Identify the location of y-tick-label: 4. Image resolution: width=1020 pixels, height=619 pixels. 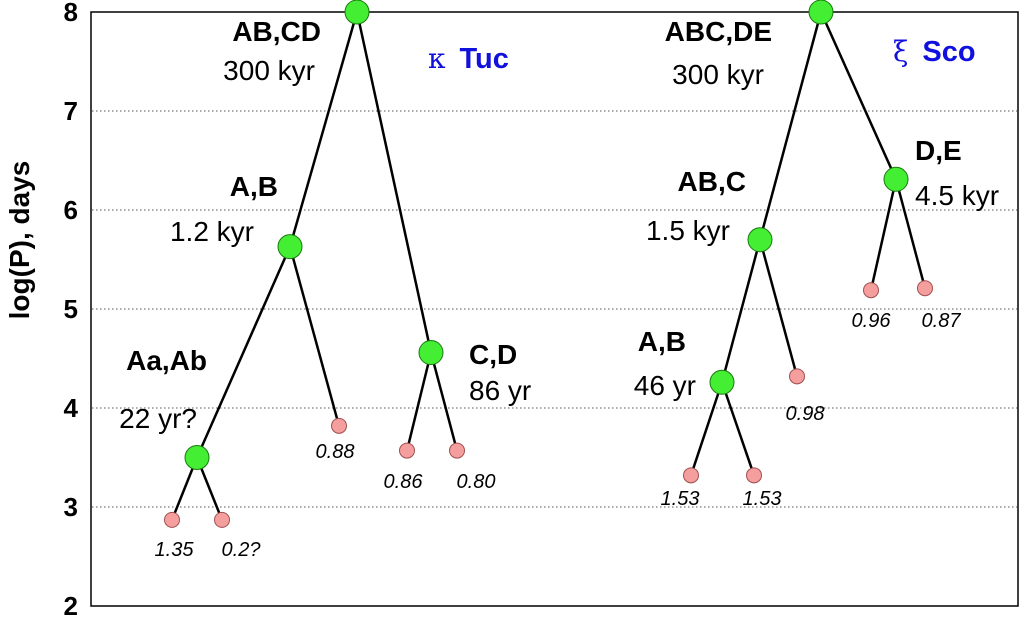
(71, 408).